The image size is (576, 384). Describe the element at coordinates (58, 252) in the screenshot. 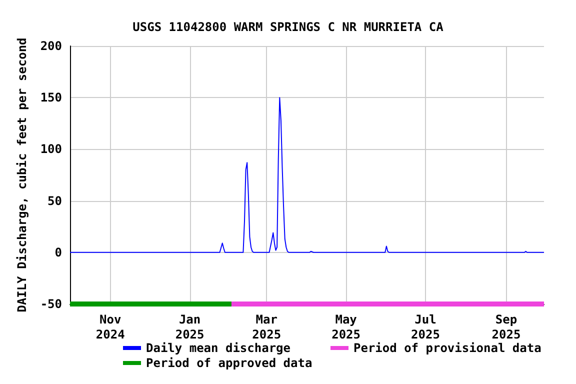

I see `y-tick-label: 0` at that location.